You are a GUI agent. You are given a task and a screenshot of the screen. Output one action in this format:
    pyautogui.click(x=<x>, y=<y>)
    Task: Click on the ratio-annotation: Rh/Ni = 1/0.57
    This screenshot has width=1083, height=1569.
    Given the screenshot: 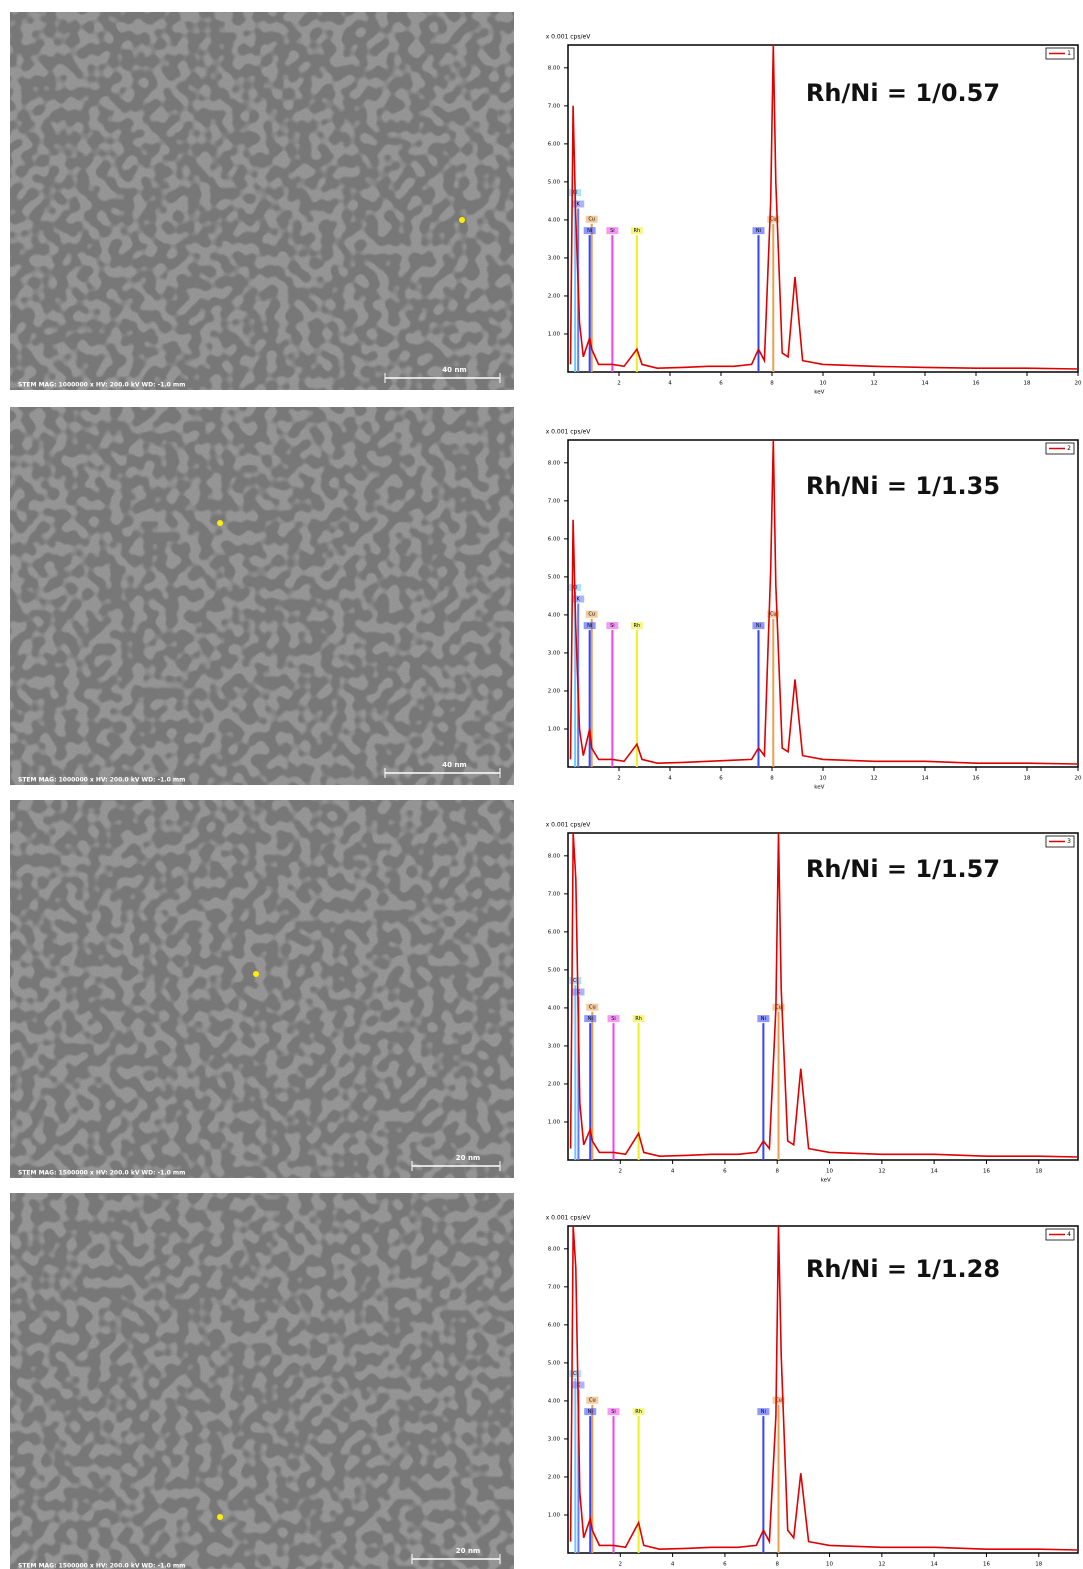 What is the action you would take?
    pyautogui.click(x=903, y=93)
    